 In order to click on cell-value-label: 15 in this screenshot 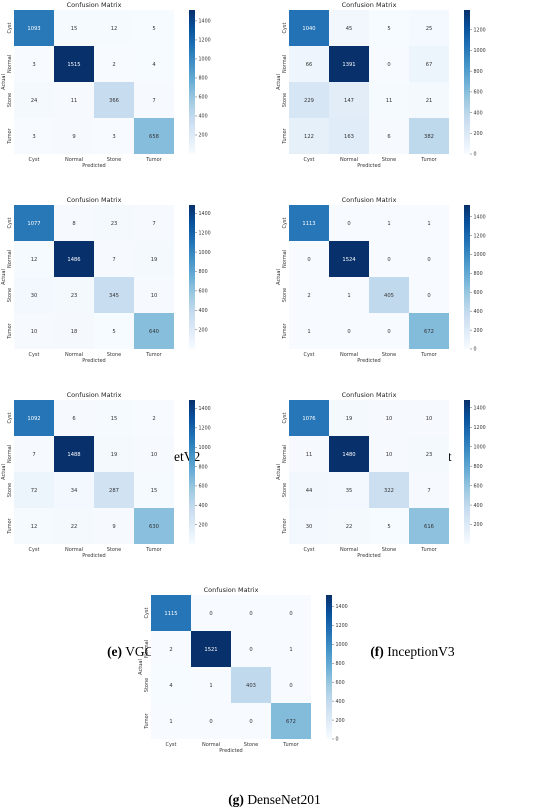, I will do `click(74, 29)`.